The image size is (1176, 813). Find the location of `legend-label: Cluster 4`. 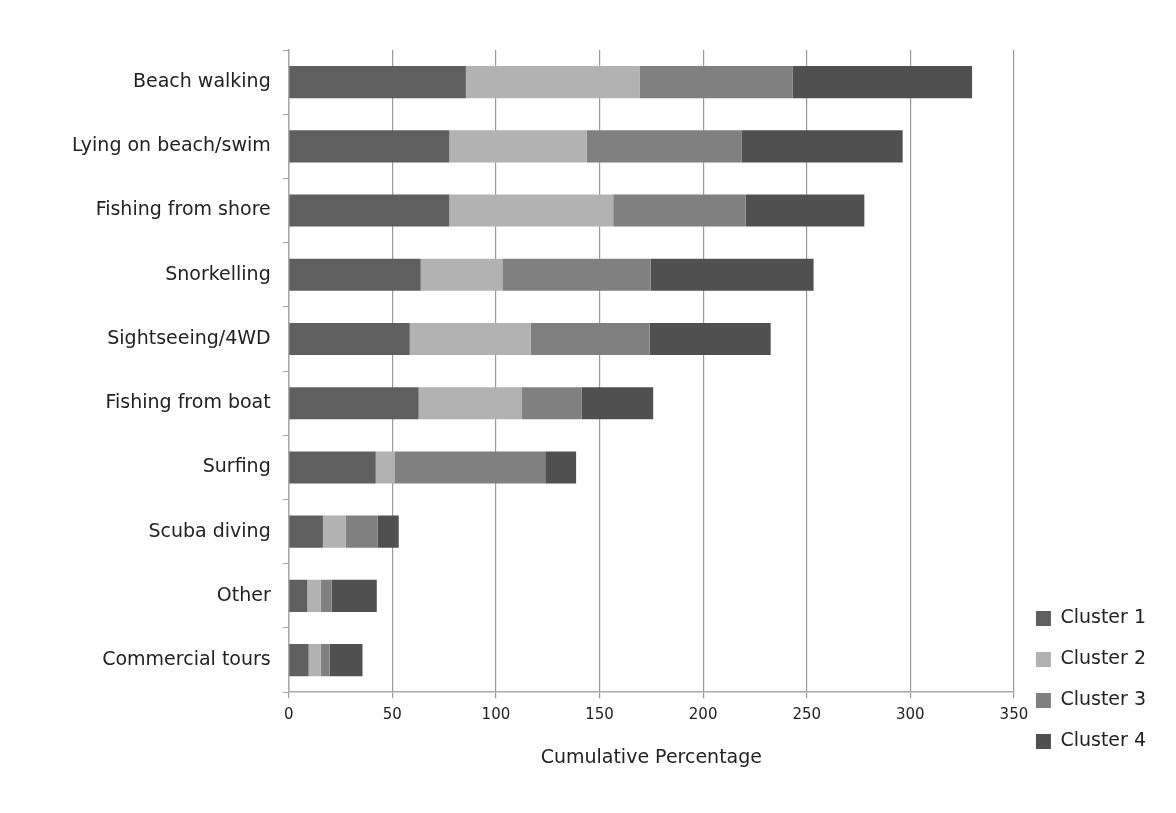

legend-label: Cluster 4 is located at coordinates (1103, 739).